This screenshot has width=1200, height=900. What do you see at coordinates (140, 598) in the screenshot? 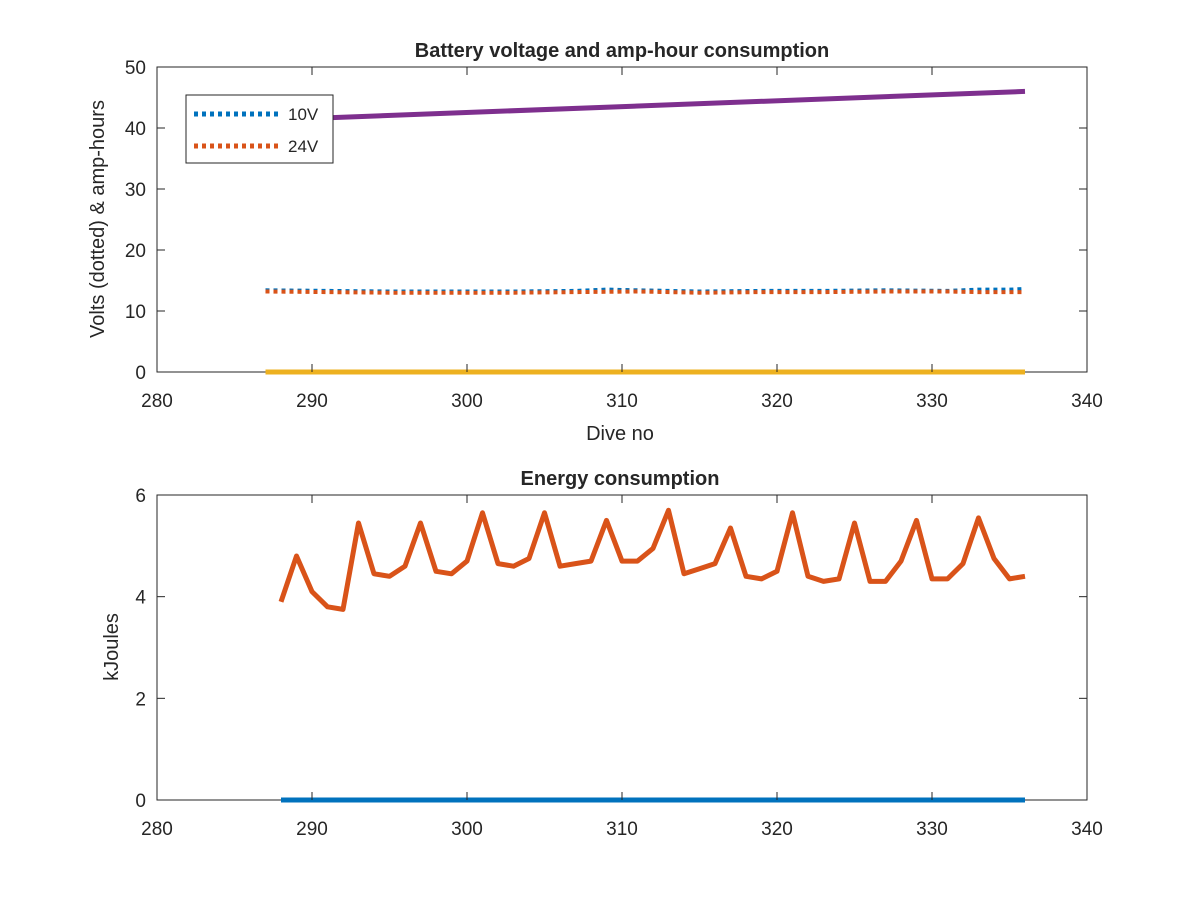
I see `y-tick-label: 4` at bounding box center [140, 598].